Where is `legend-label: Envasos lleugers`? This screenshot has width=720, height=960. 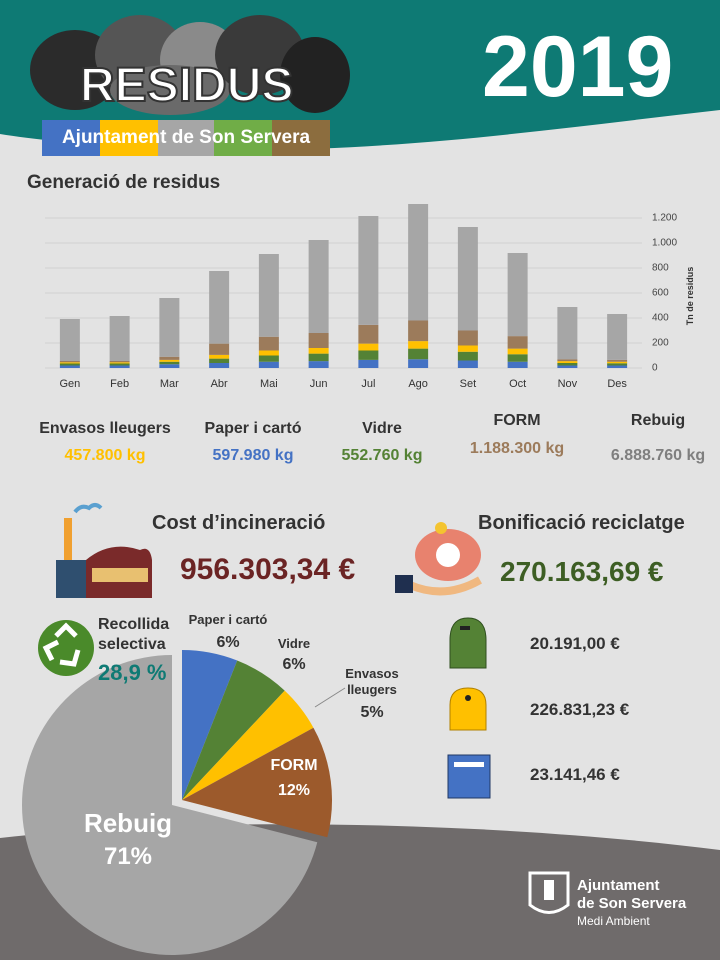 legend-label: Envasos lleugers is located at coordinates (105, 428).